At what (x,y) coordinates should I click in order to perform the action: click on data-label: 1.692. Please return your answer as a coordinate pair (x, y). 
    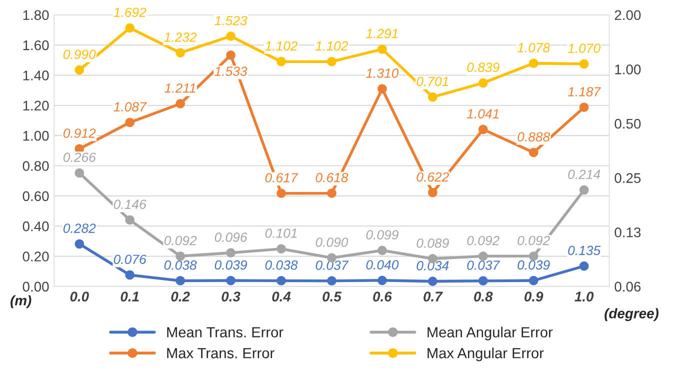
    Looking at the image, I should click on (130, 13).